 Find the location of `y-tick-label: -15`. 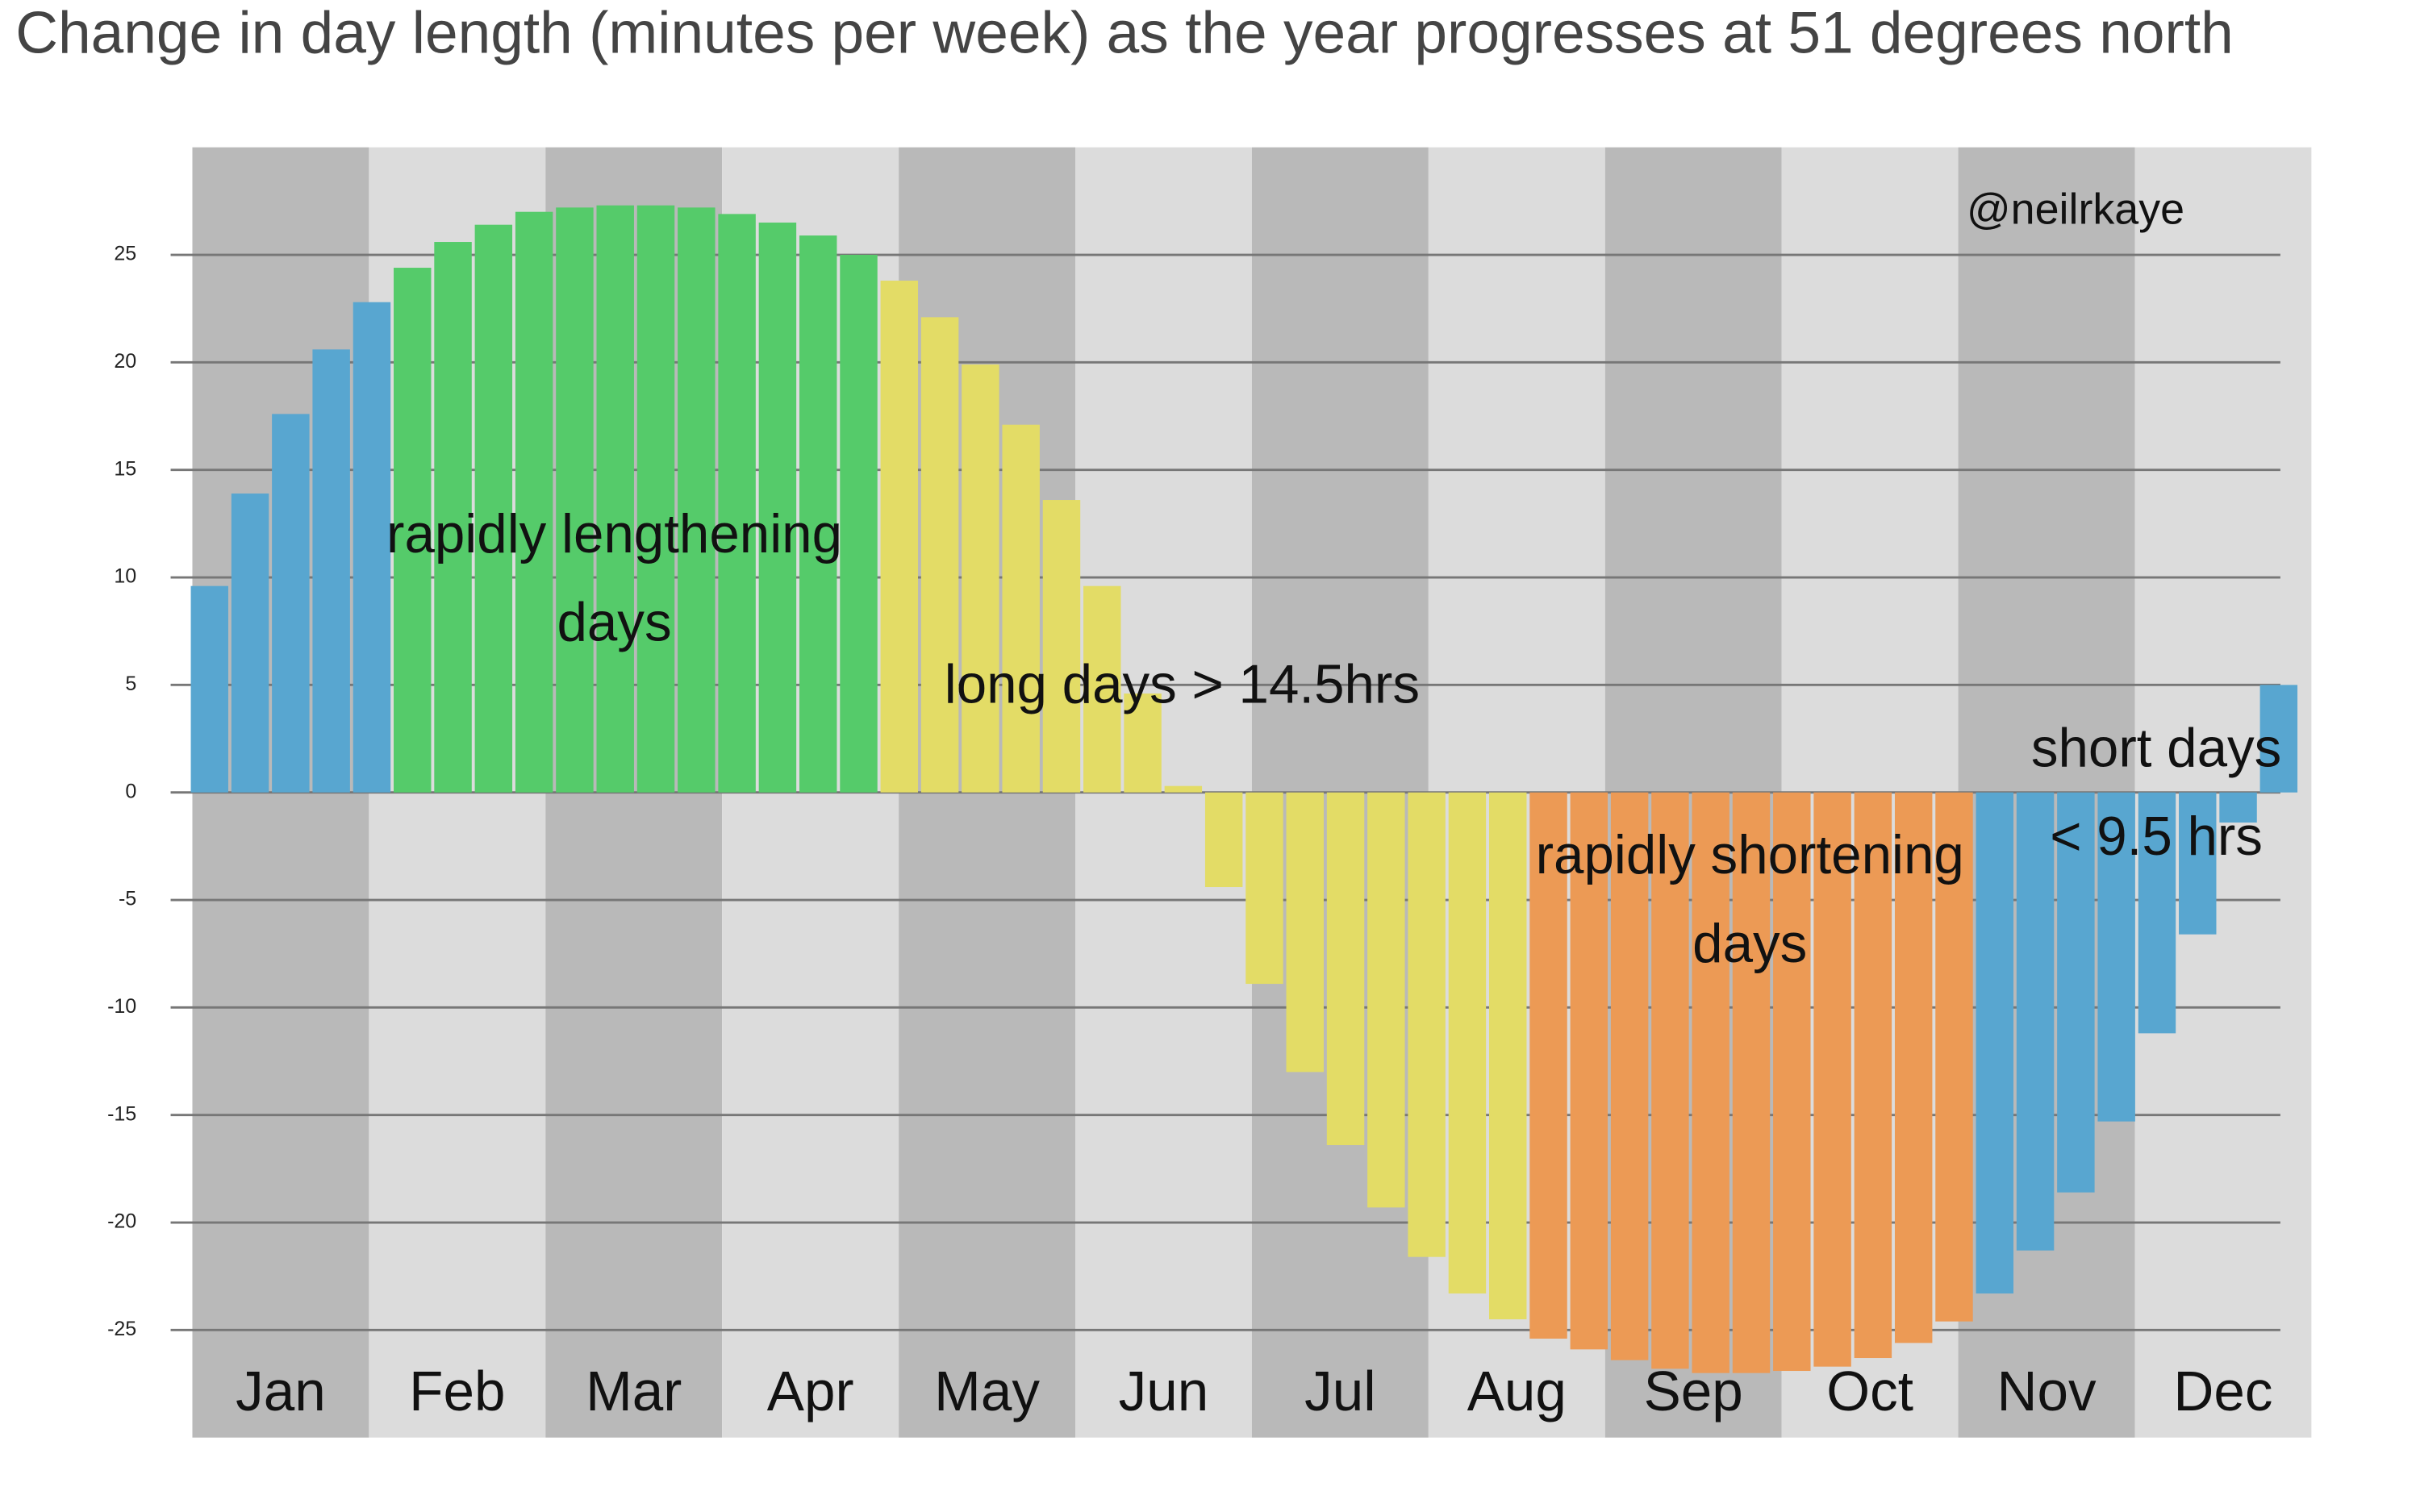

y-tick-label: -15 is located at coordinates (122, 1113).